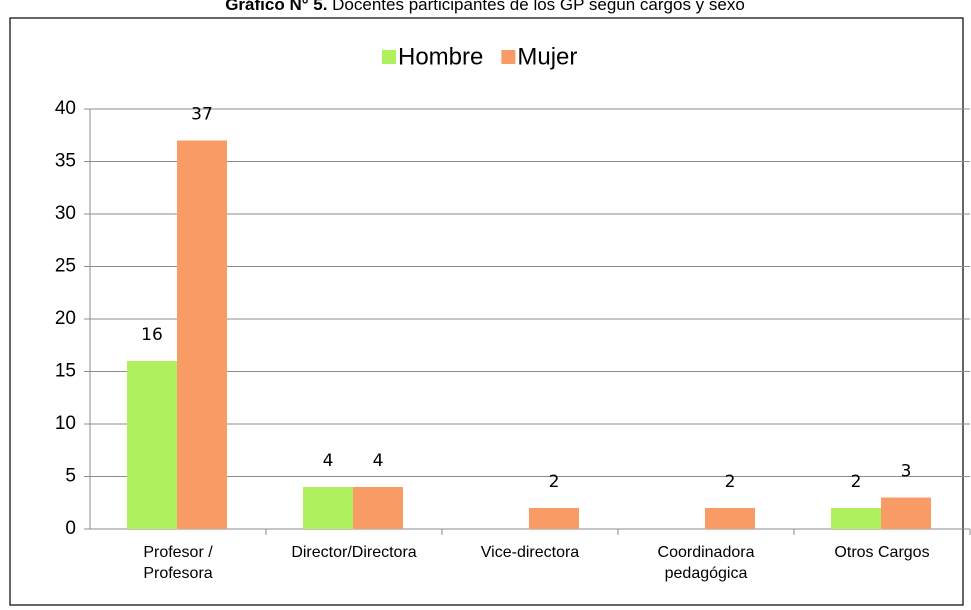 This screenshot has width=971, height=610. What do you see at coordinates (353, 552) in the screenshot?
I see `x-tick-label: Director/Directora` at bounding box center [353, 552].